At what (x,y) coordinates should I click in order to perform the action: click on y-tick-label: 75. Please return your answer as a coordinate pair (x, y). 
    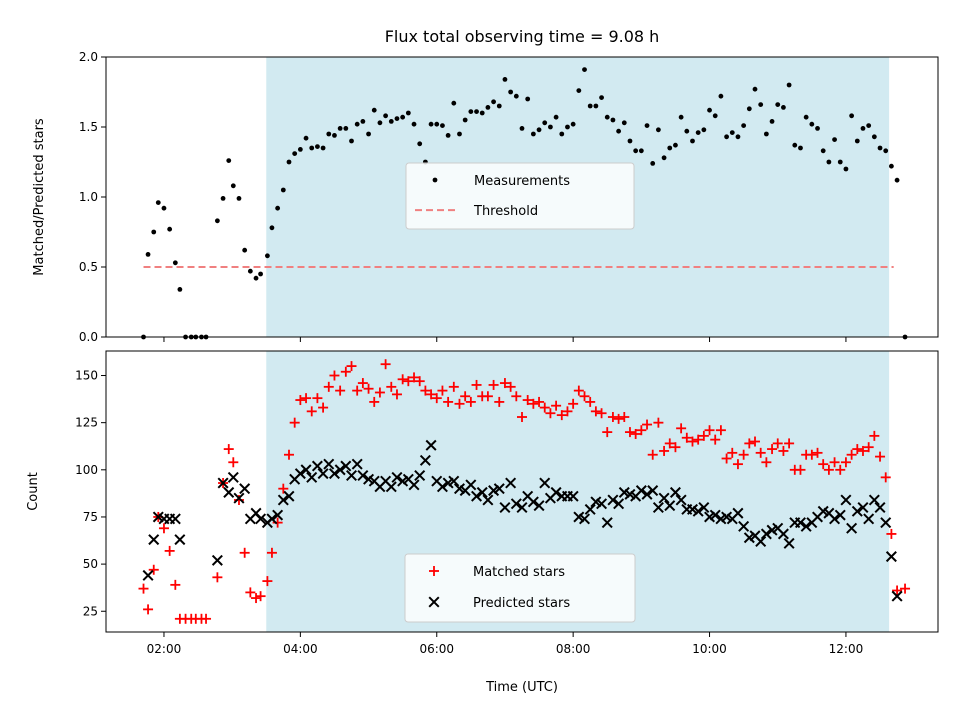
    Looking at the image, I should click on (90, 517).